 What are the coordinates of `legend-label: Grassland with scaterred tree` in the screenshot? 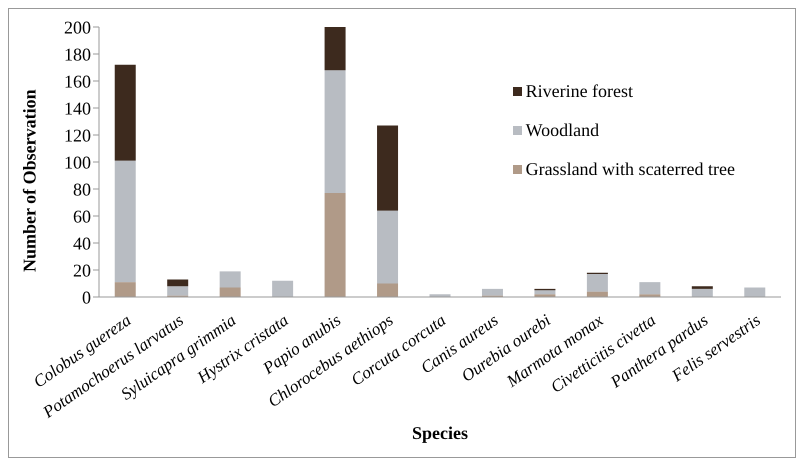 It's located at (630, 169).